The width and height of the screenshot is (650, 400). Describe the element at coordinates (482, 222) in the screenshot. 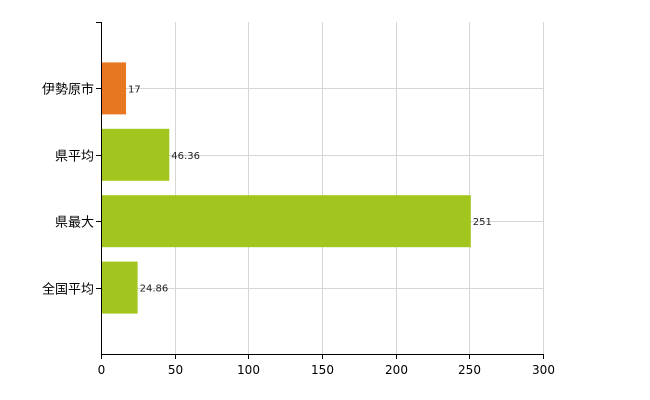

I see `data-label-3: 251` at that location.